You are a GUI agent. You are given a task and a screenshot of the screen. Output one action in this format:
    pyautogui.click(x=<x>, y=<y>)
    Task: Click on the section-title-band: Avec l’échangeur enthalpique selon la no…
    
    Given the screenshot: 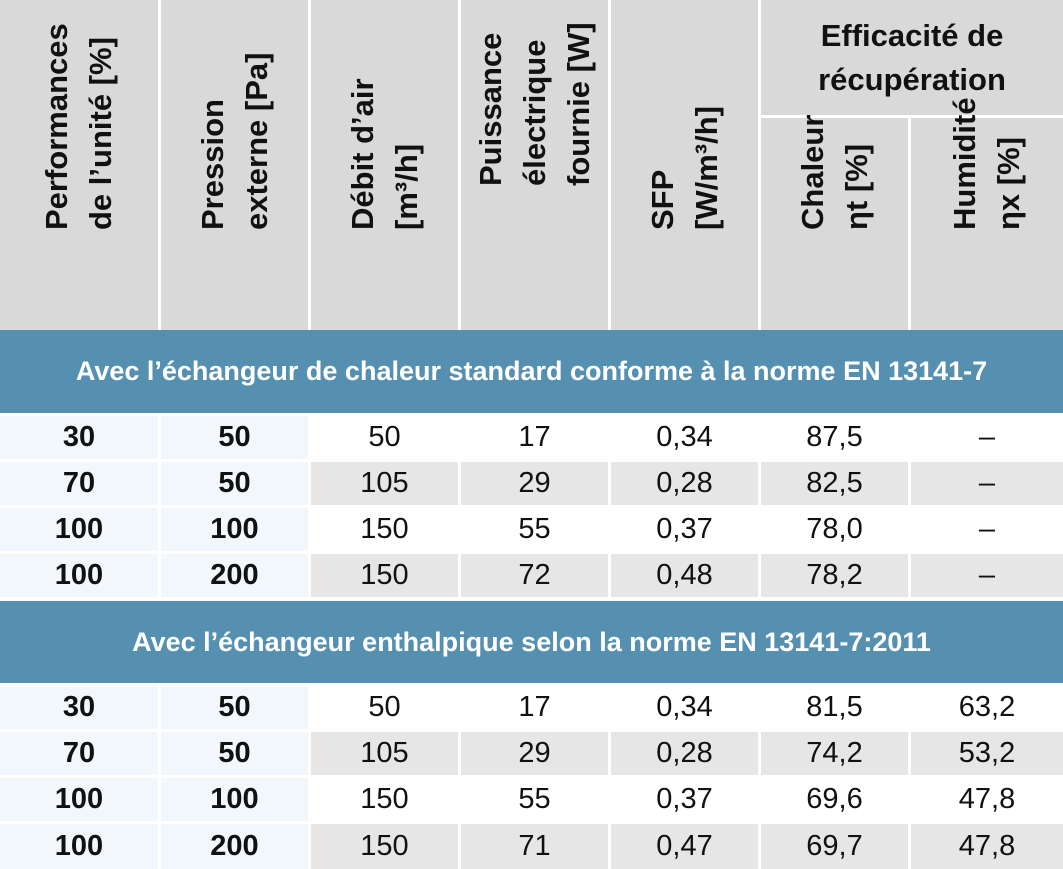 What is the action you would take?
    pyautogui.click(x=531, y=642)
    